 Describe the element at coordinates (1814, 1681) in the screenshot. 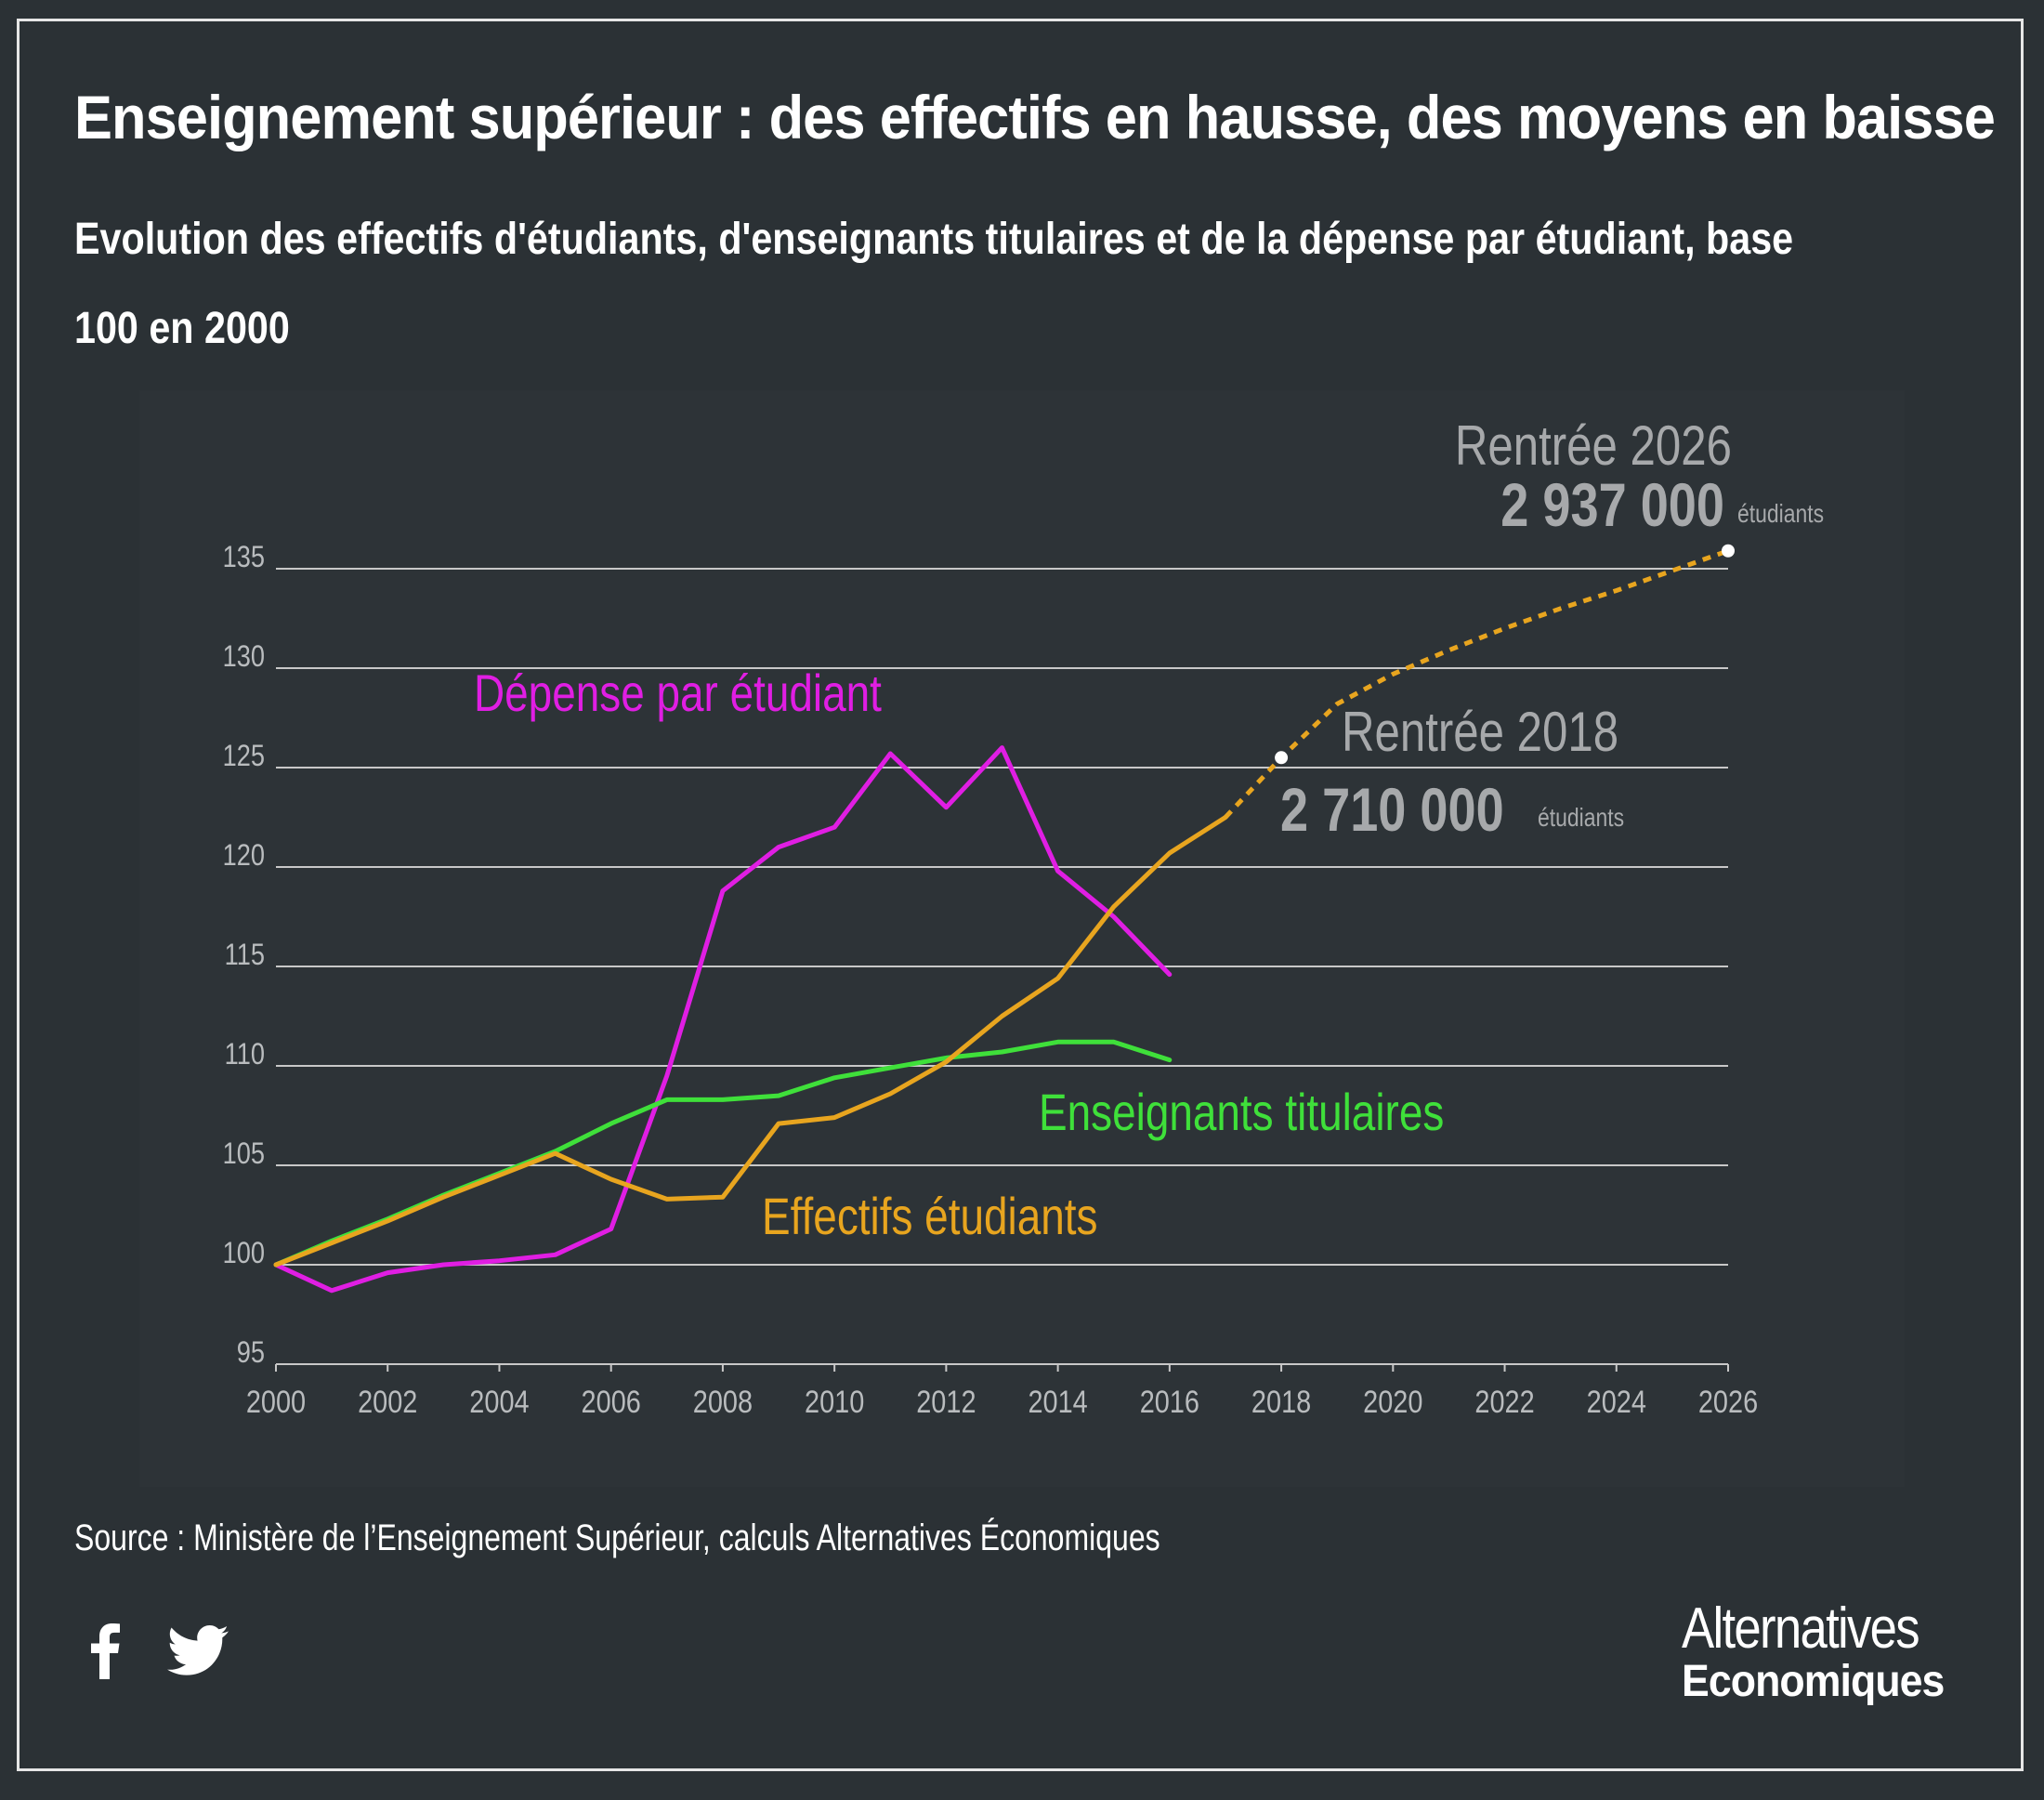

I see `logo-line-2: Economiques` at that location.